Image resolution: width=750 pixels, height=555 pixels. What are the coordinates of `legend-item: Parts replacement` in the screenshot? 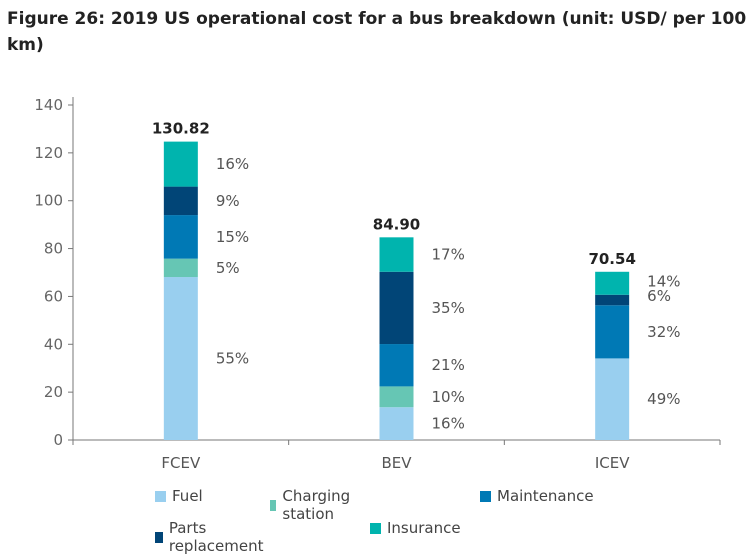 It's located at (211, 537).